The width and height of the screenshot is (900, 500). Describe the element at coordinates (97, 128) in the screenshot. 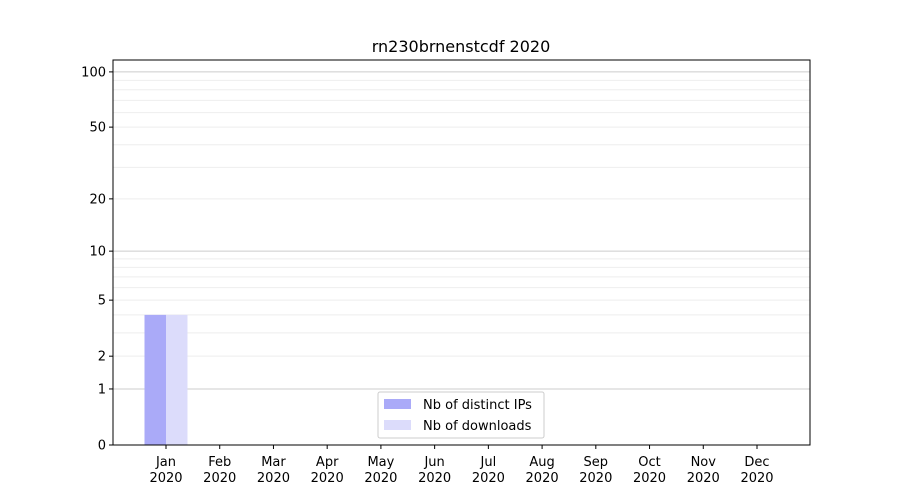

I see `y-tick-label: 50` at that location.